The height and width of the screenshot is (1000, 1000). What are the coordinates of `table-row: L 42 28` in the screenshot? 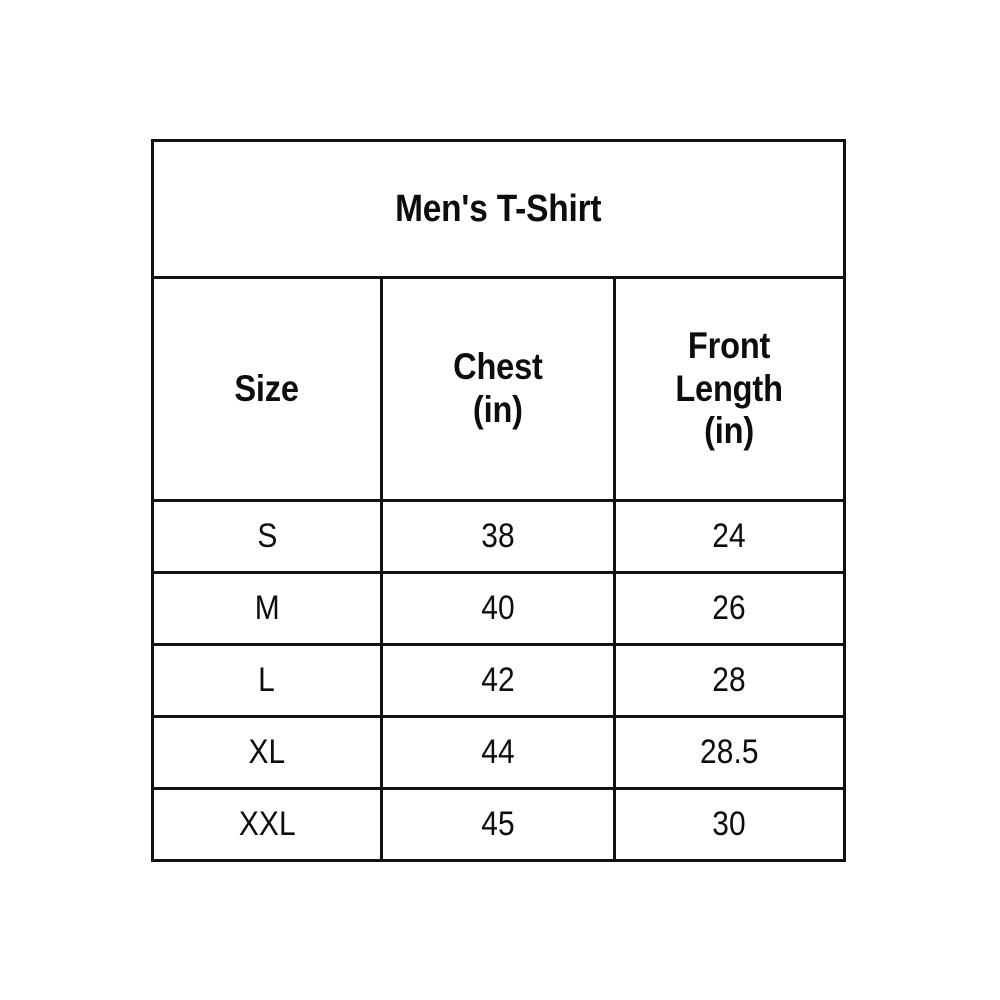 It's located at (498, 680).